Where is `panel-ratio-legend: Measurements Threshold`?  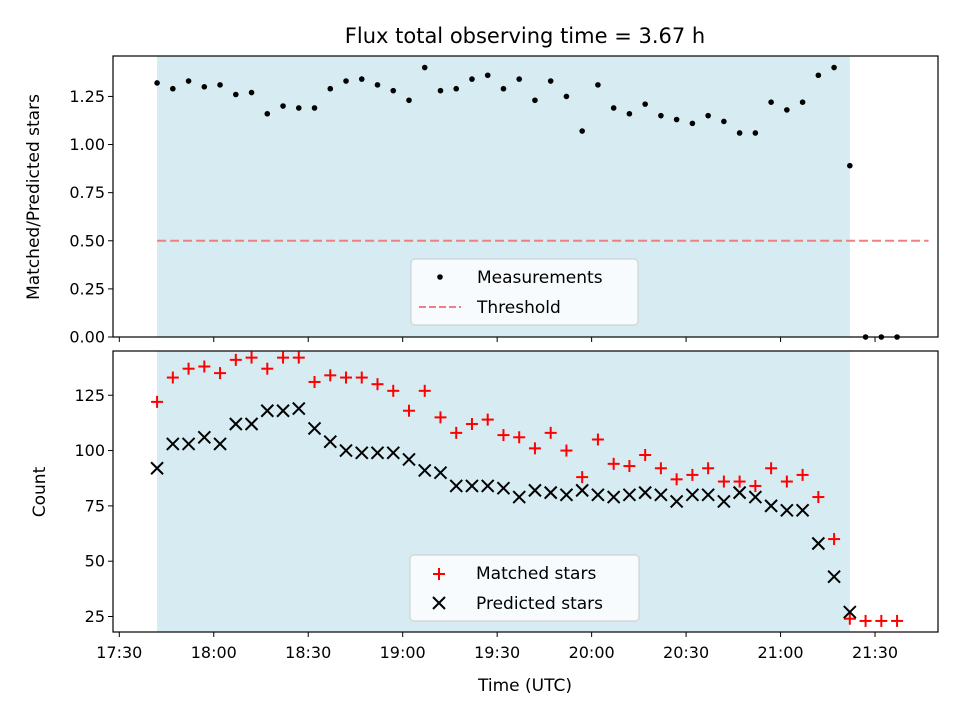 panel-ratio-legend: Measurements Threshold is located at coordinates (524, 292).